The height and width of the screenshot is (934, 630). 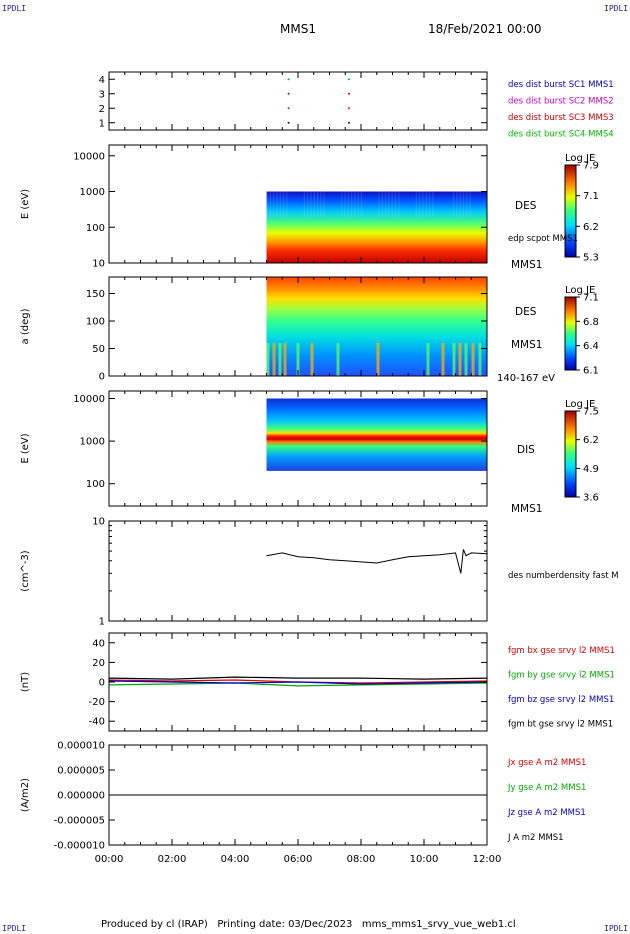 What do you see at coordinates (25, 326) in the screenshot?
I see `y-axis-label: a (deg)` at bounding box center [25, 326].